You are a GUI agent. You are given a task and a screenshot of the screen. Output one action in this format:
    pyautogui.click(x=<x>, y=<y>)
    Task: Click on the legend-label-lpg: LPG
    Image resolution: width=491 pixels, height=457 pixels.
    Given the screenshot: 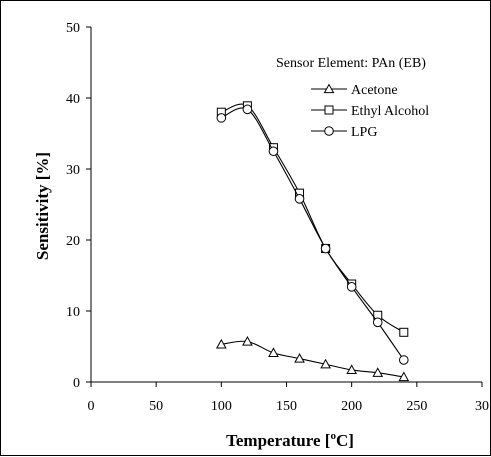 What is the action you would take?
    pyautogui.click(x=364, y=132)
    